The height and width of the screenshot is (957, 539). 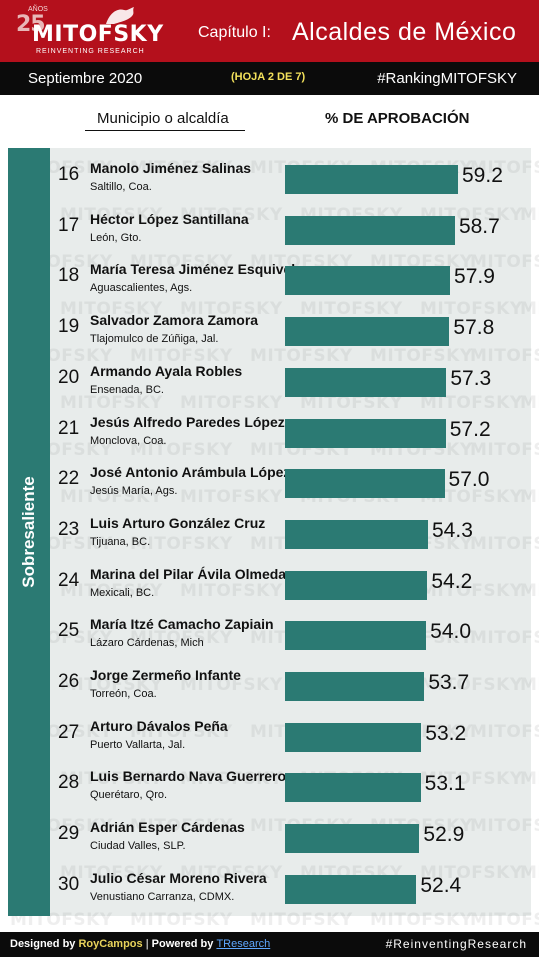 What do you see at coordinates (445, 784) in the screenshot?
I see `approval-value: 53.1` at bounding box center [445, 784].